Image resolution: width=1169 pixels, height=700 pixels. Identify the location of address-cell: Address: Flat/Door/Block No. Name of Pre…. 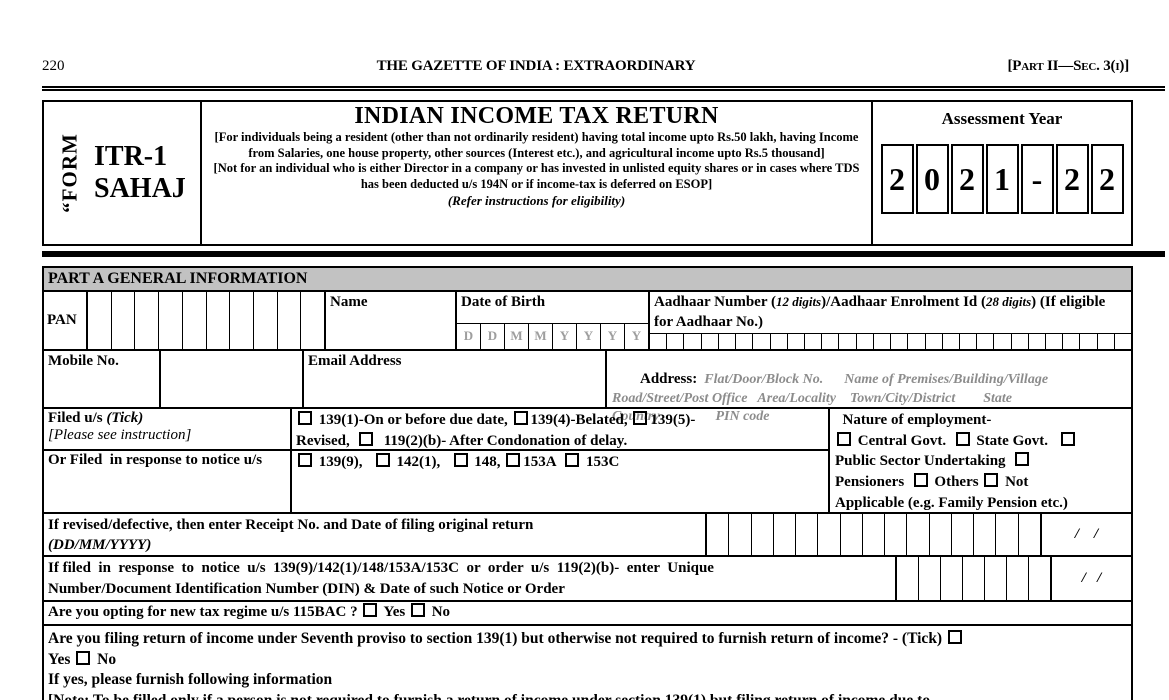
(869, 387).